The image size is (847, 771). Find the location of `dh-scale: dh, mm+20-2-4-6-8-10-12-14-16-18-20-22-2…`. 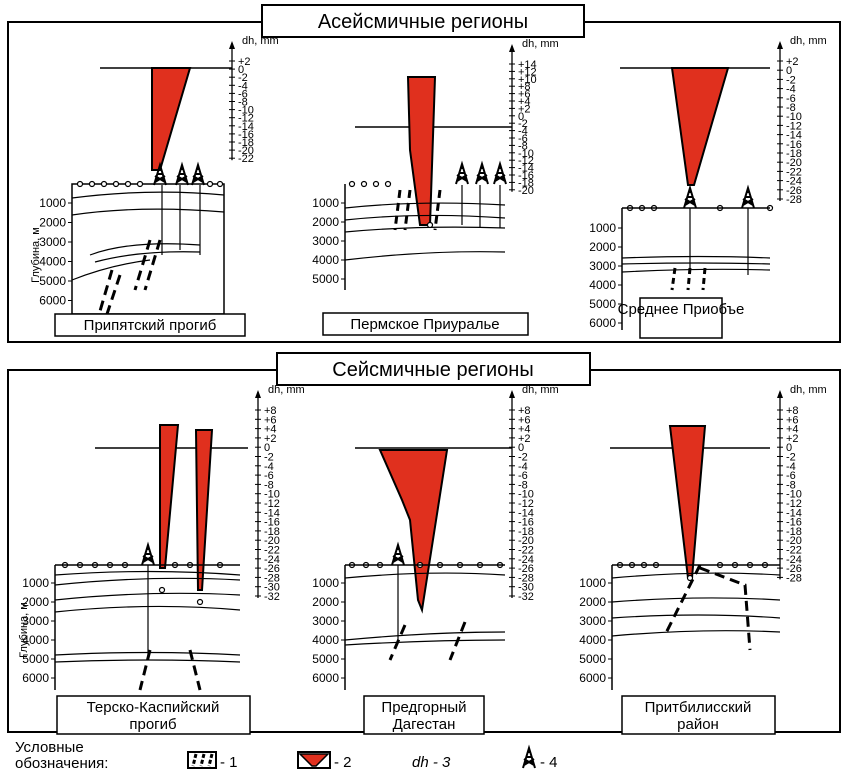

dh-scale: dh, mm+20-2-4-6-8-10-12-14-16-18-20-22-2… is located at coordinates (802, 120).